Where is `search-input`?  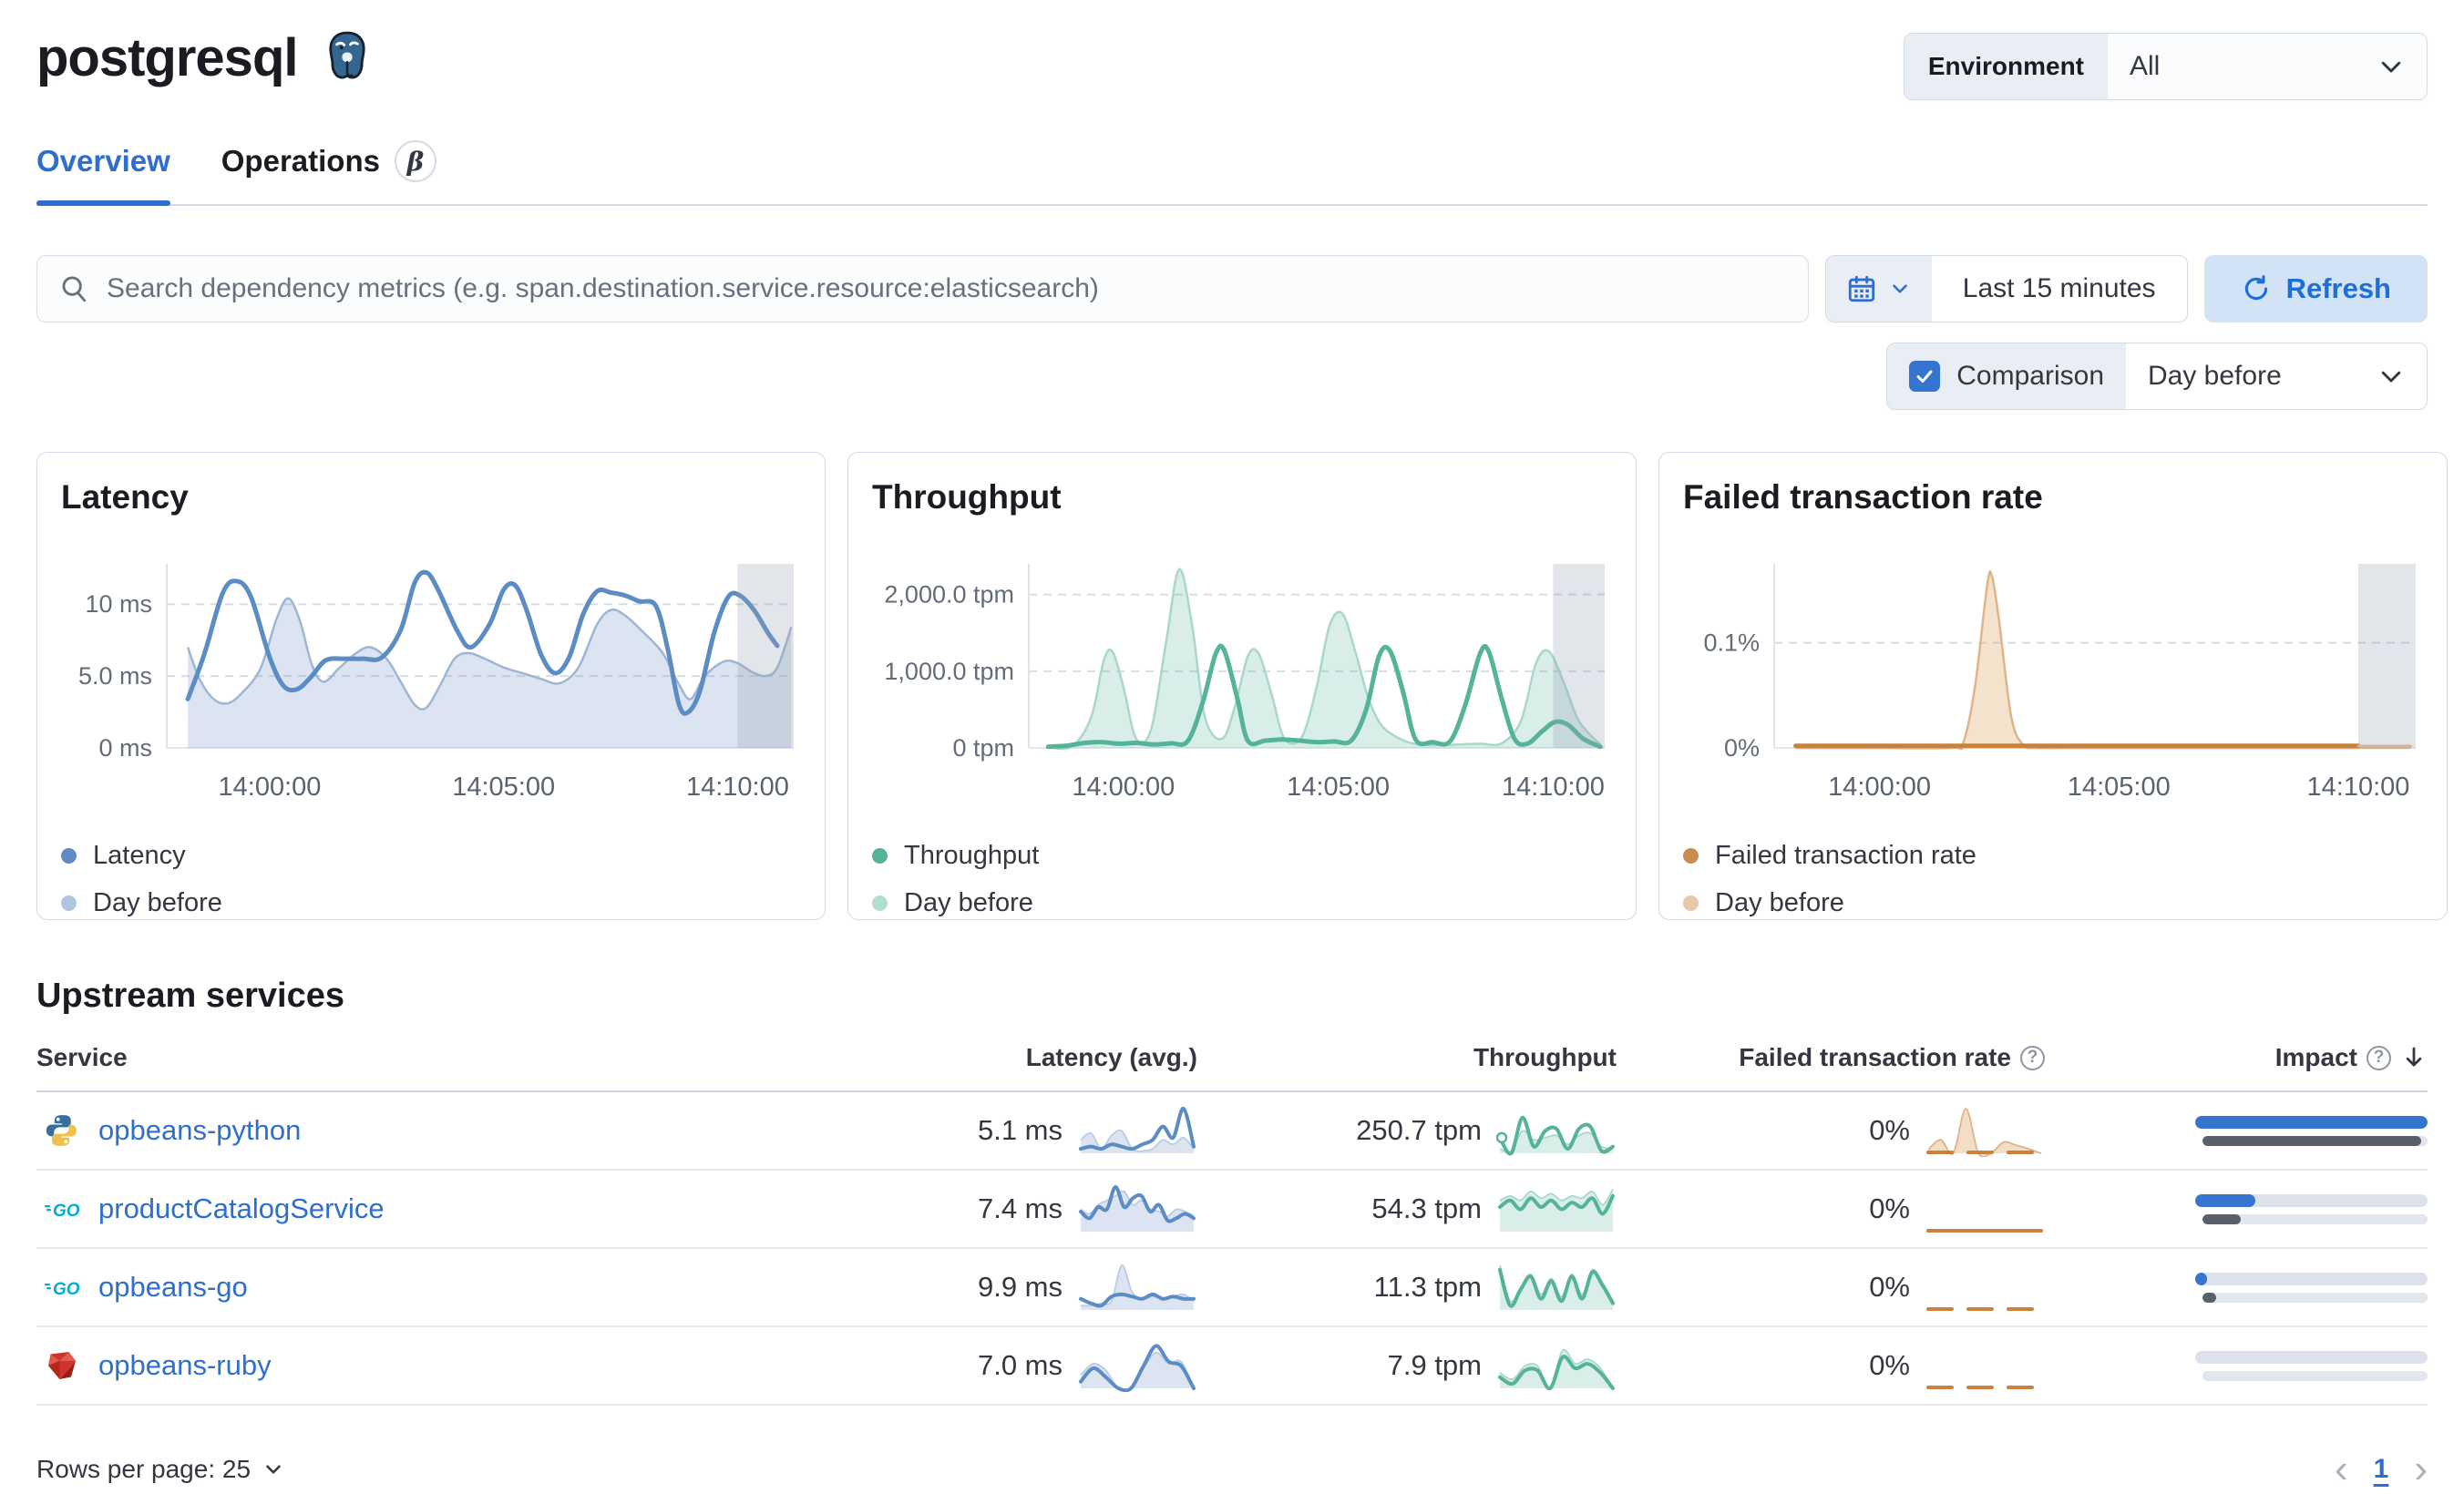
search-input is located at coordinates (947, 288).